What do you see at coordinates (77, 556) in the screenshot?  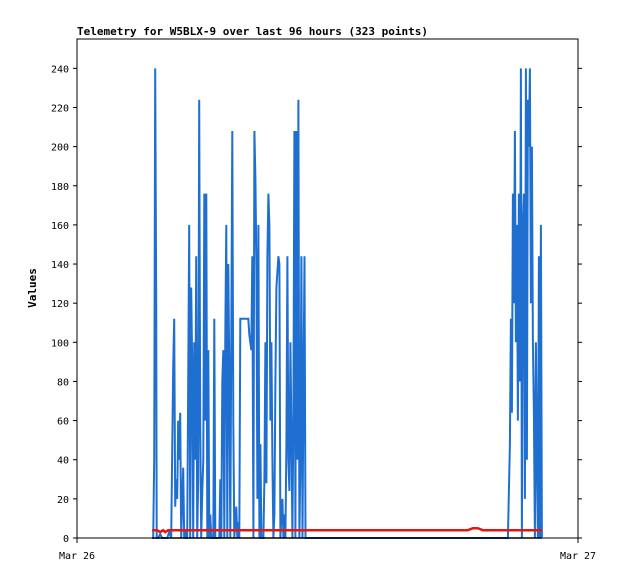 I see `x-tick-label: Mar 26` at bounding box center [77, 556].